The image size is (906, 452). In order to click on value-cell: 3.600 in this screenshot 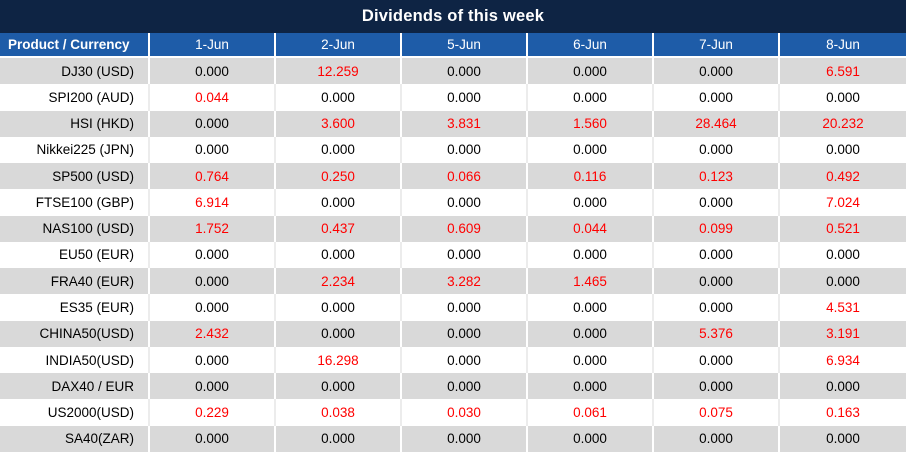, I will do `click(339, 123)`.